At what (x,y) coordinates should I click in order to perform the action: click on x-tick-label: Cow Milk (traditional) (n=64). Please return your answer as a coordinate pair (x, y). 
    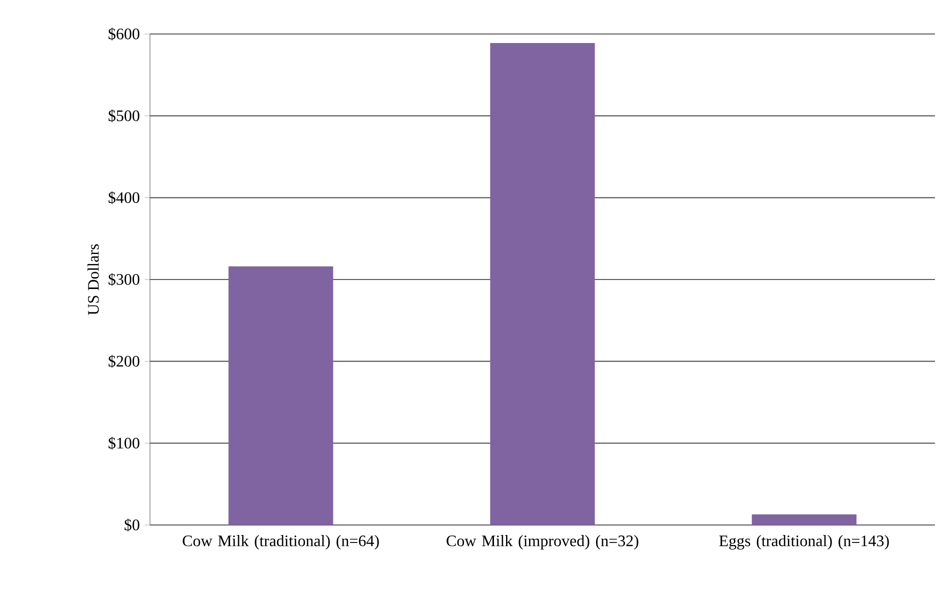
    Looking at the image, I should click on (280, 542).